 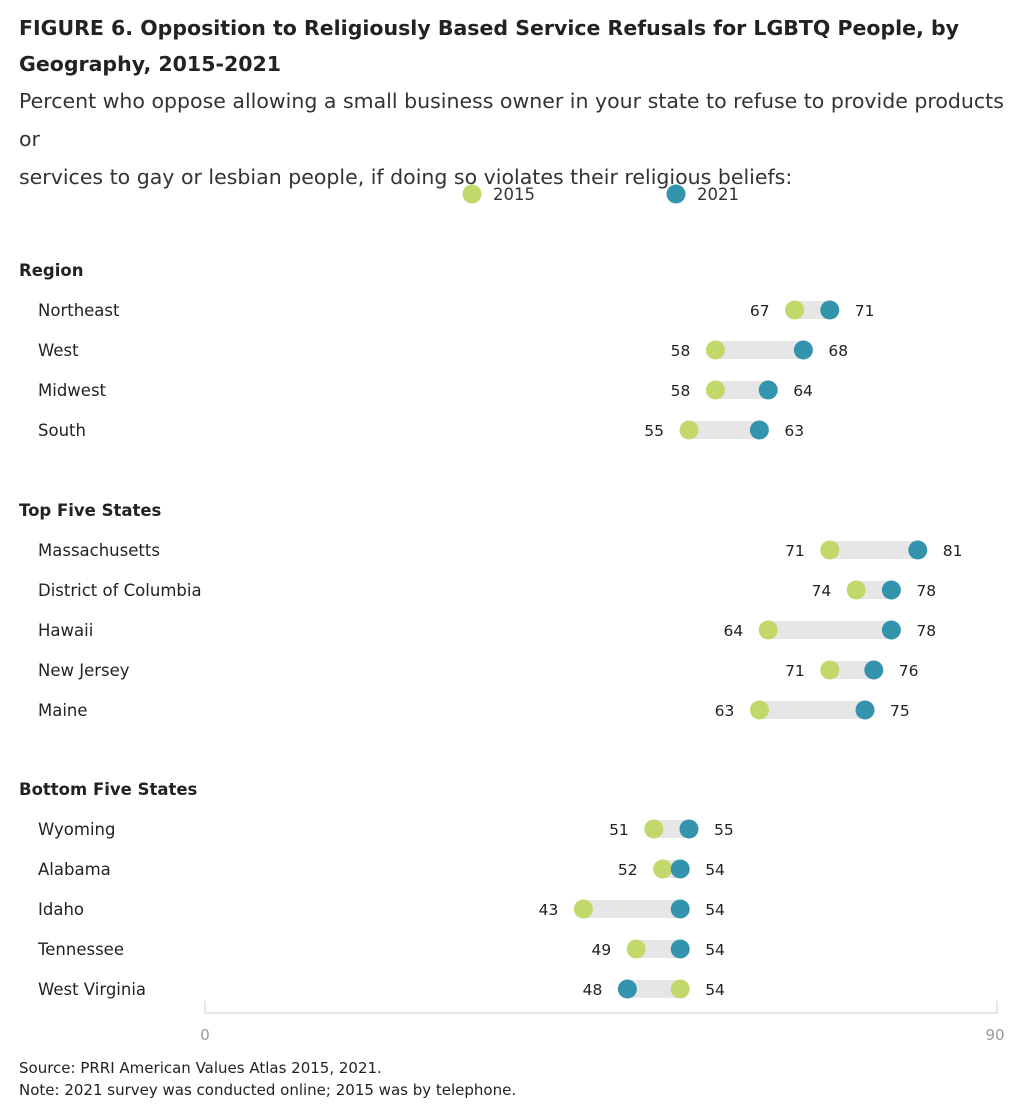 What do you see at coordinates (724, 830) in the screenshot?
I see `value-label-high: 55` at bounding box center [724, 830].